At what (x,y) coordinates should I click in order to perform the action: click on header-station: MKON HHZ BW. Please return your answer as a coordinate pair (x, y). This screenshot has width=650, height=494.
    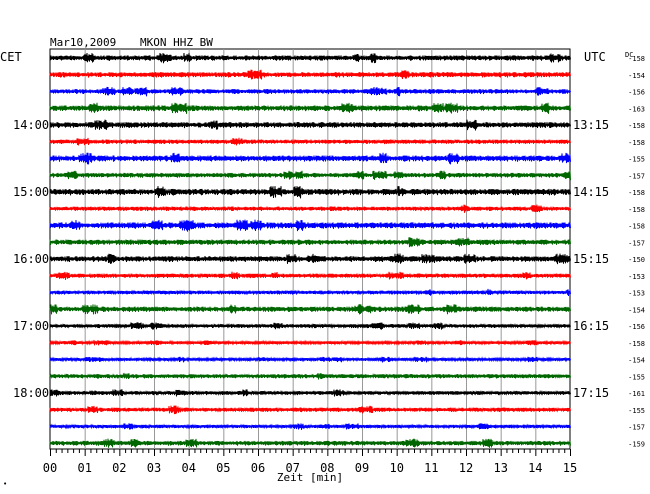
    Looking at the image, I should click on (176, 42).